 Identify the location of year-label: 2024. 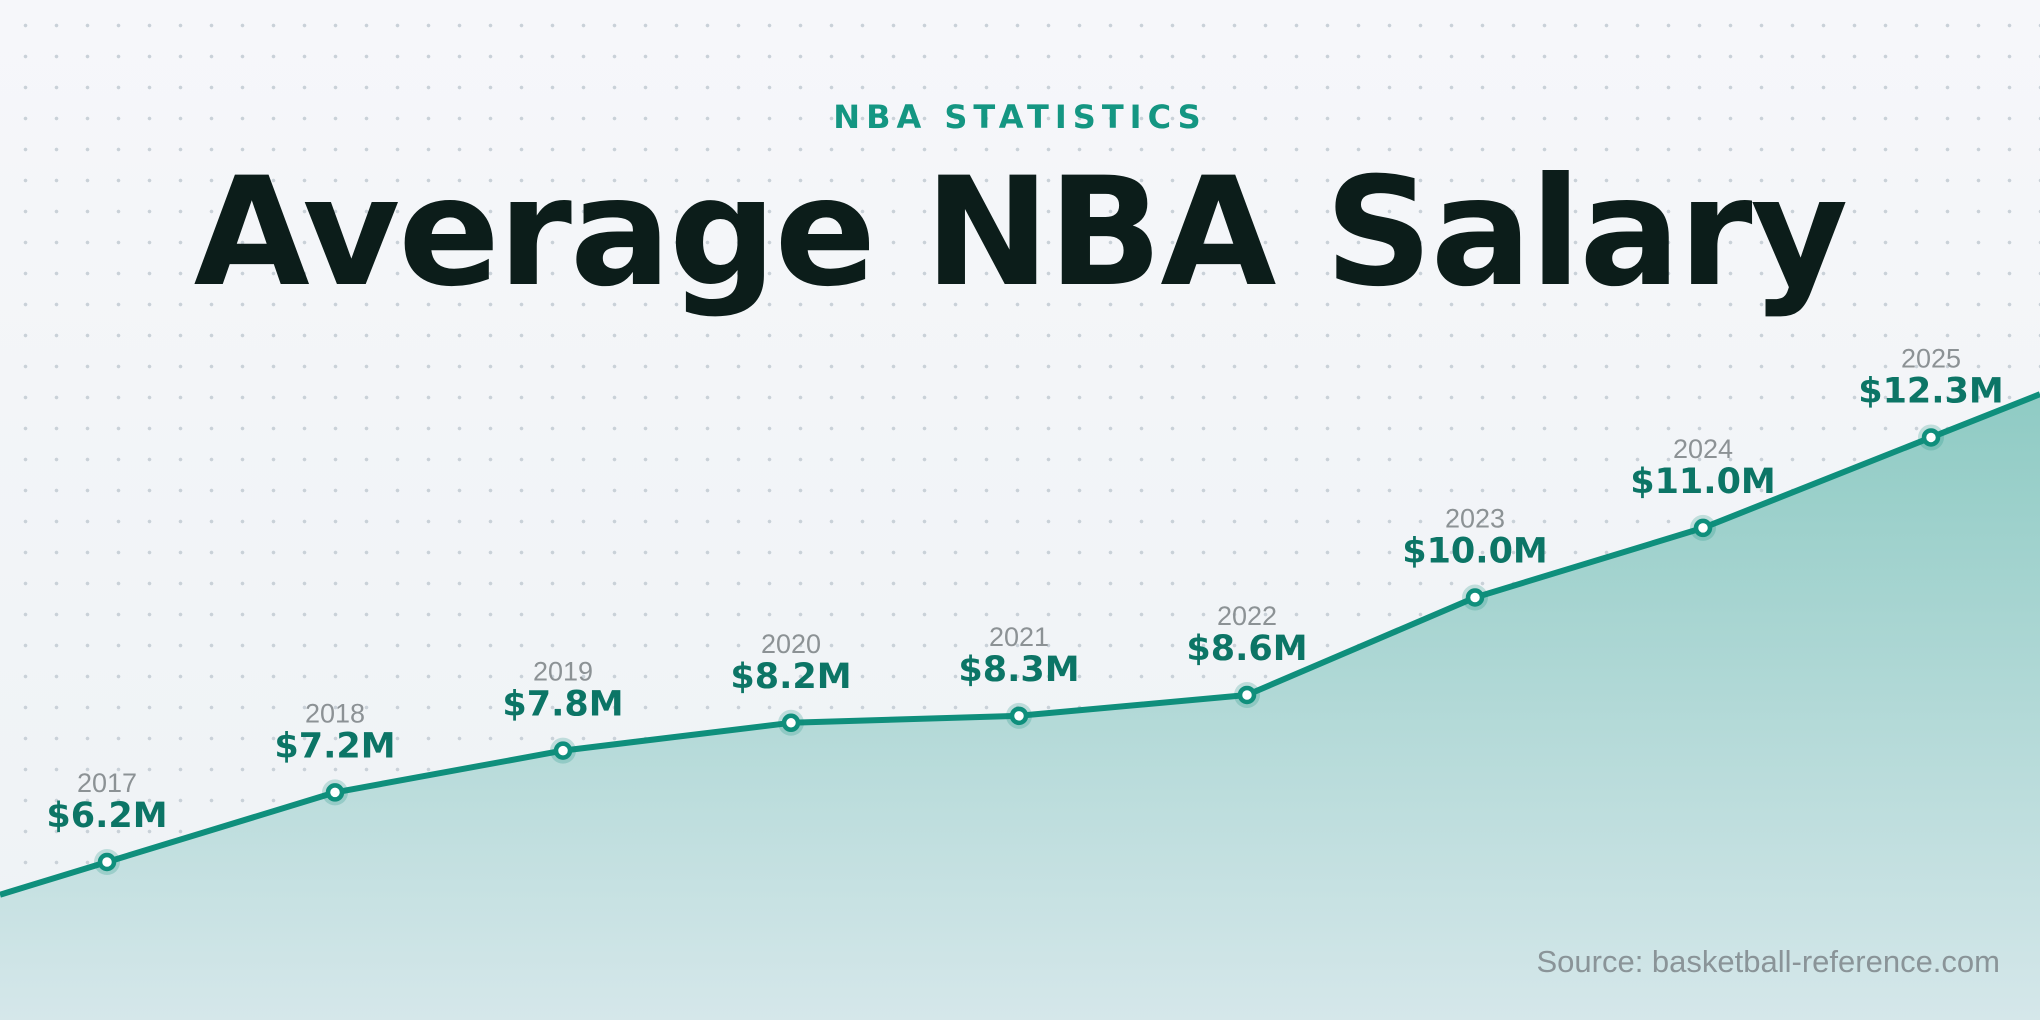
(1703, 449).